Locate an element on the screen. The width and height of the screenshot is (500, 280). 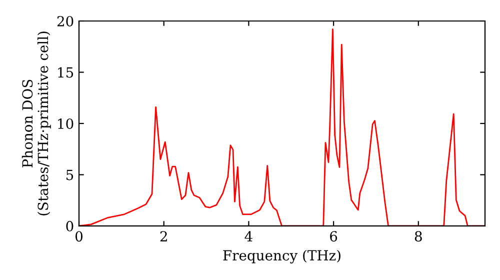
x-tick-label: 0 is located at coordinates (78, 236).